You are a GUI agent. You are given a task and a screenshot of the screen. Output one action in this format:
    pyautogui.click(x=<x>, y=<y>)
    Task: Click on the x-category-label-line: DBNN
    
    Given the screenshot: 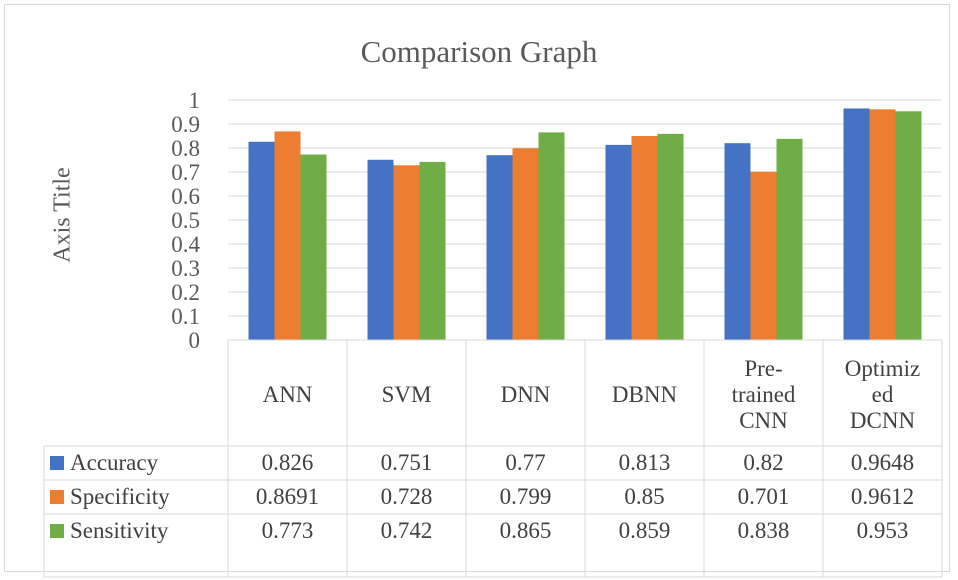 What is the action you would take?
    pyautogui.click(x=644, y=394)
    